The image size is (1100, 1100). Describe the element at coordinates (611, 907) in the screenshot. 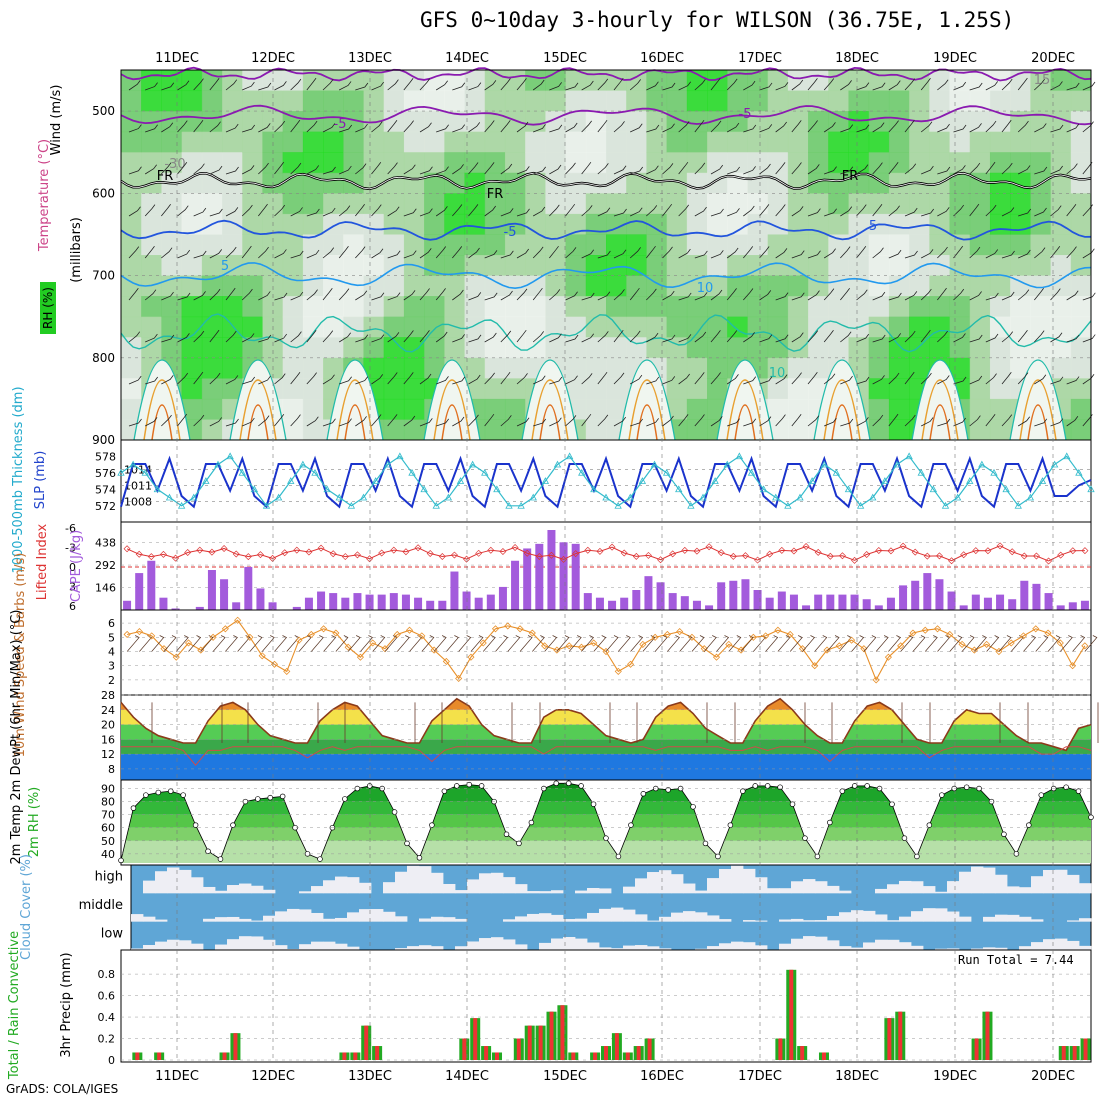

I see `cloud-frame` at that location.